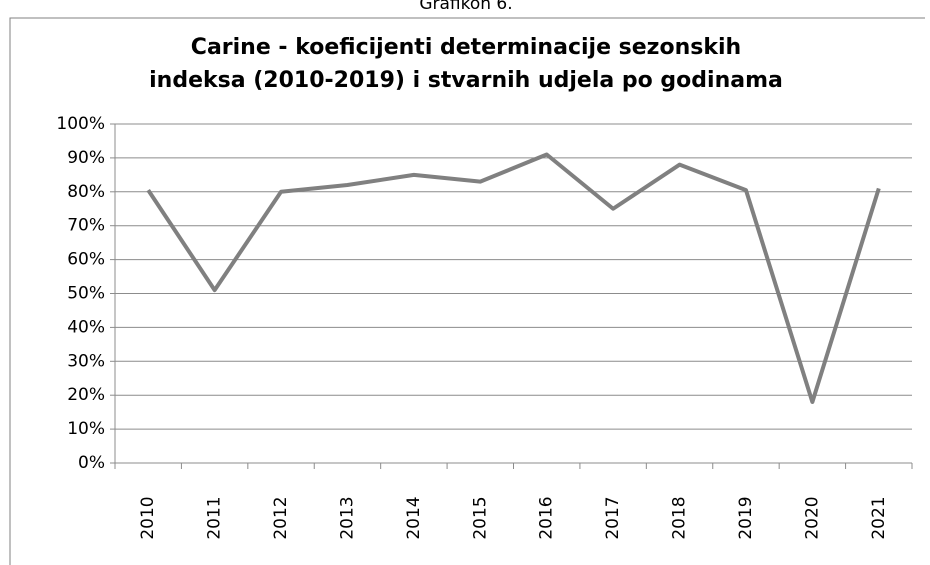 Image resolution: width=930 pixels, height=565 pixels. What do you see at coordinates (281, 517) in the screenshot?
I see `x-tick-label: 2012` at bounding box center [281, 517].